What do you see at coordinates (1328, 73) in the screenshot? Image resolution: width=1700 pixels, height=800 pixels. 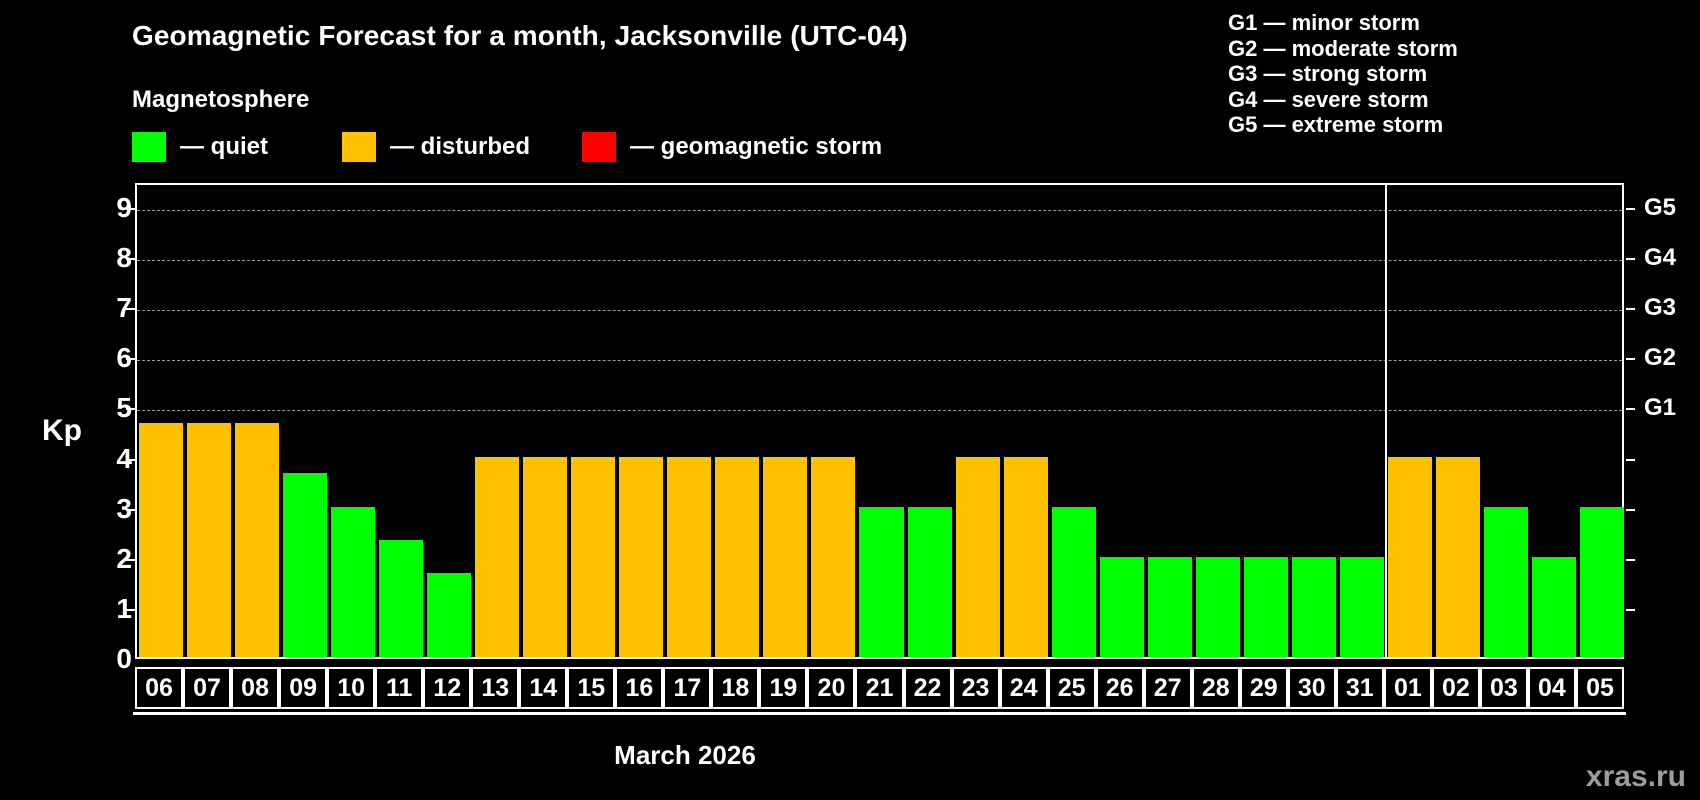 I see `g-scale-row-g3: G3 — strong storm` at bounding box center [1328, 73].